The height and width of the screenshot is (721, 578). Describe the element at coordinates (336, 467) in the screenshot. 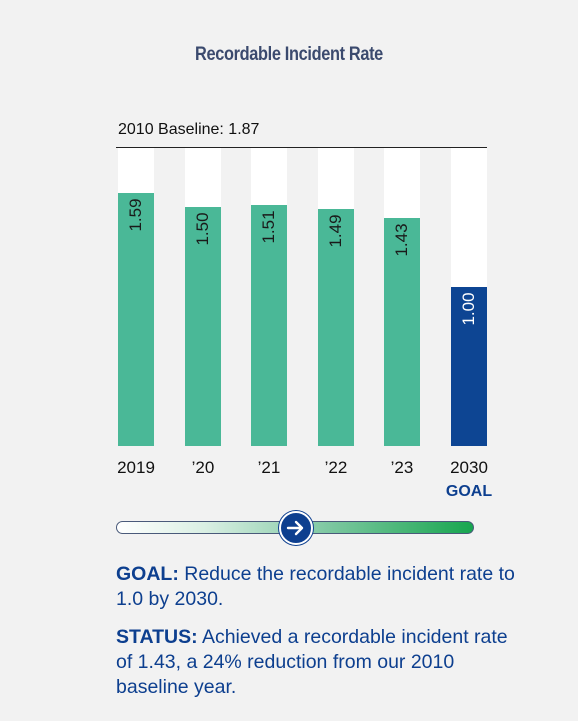

I see `x-tick-label: ’22` at that location.